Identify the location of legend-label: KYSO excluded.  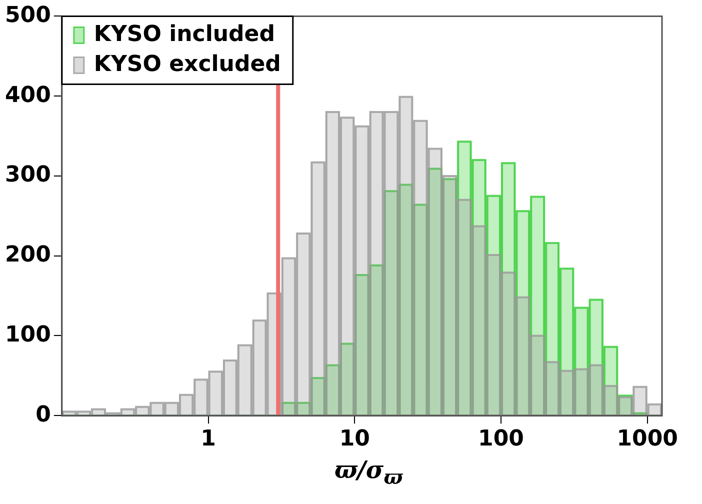
(187, 64).